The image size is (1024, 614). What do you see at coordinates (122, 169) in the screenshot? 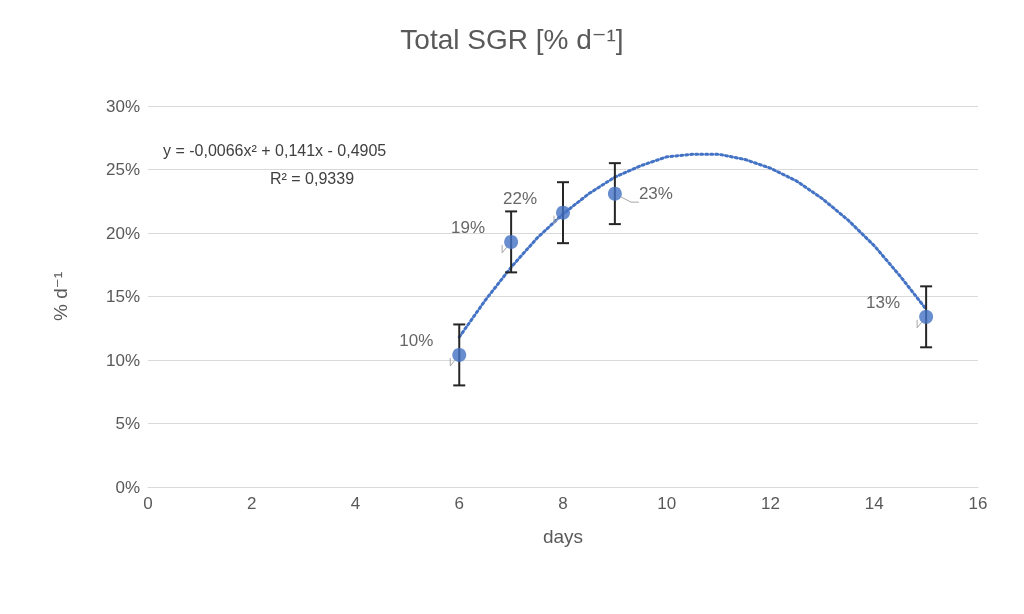
I see `y-tick-label: 25%` at bounding box center [122, 169].